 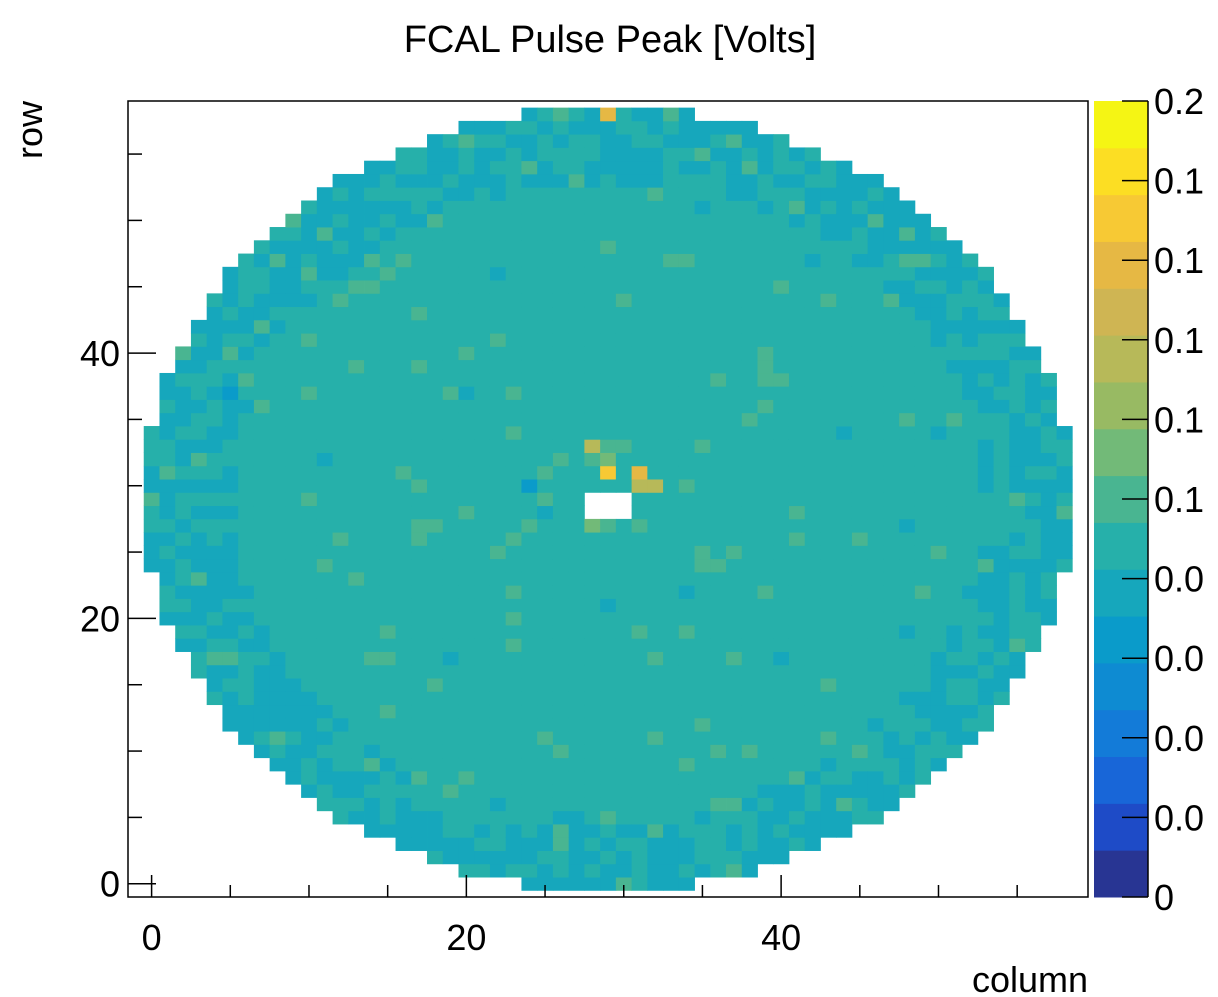 What do you see at coordinates (1121, 780) in the screenshot?
I see `colorbar-segment` at bounding box center [1121, 780].